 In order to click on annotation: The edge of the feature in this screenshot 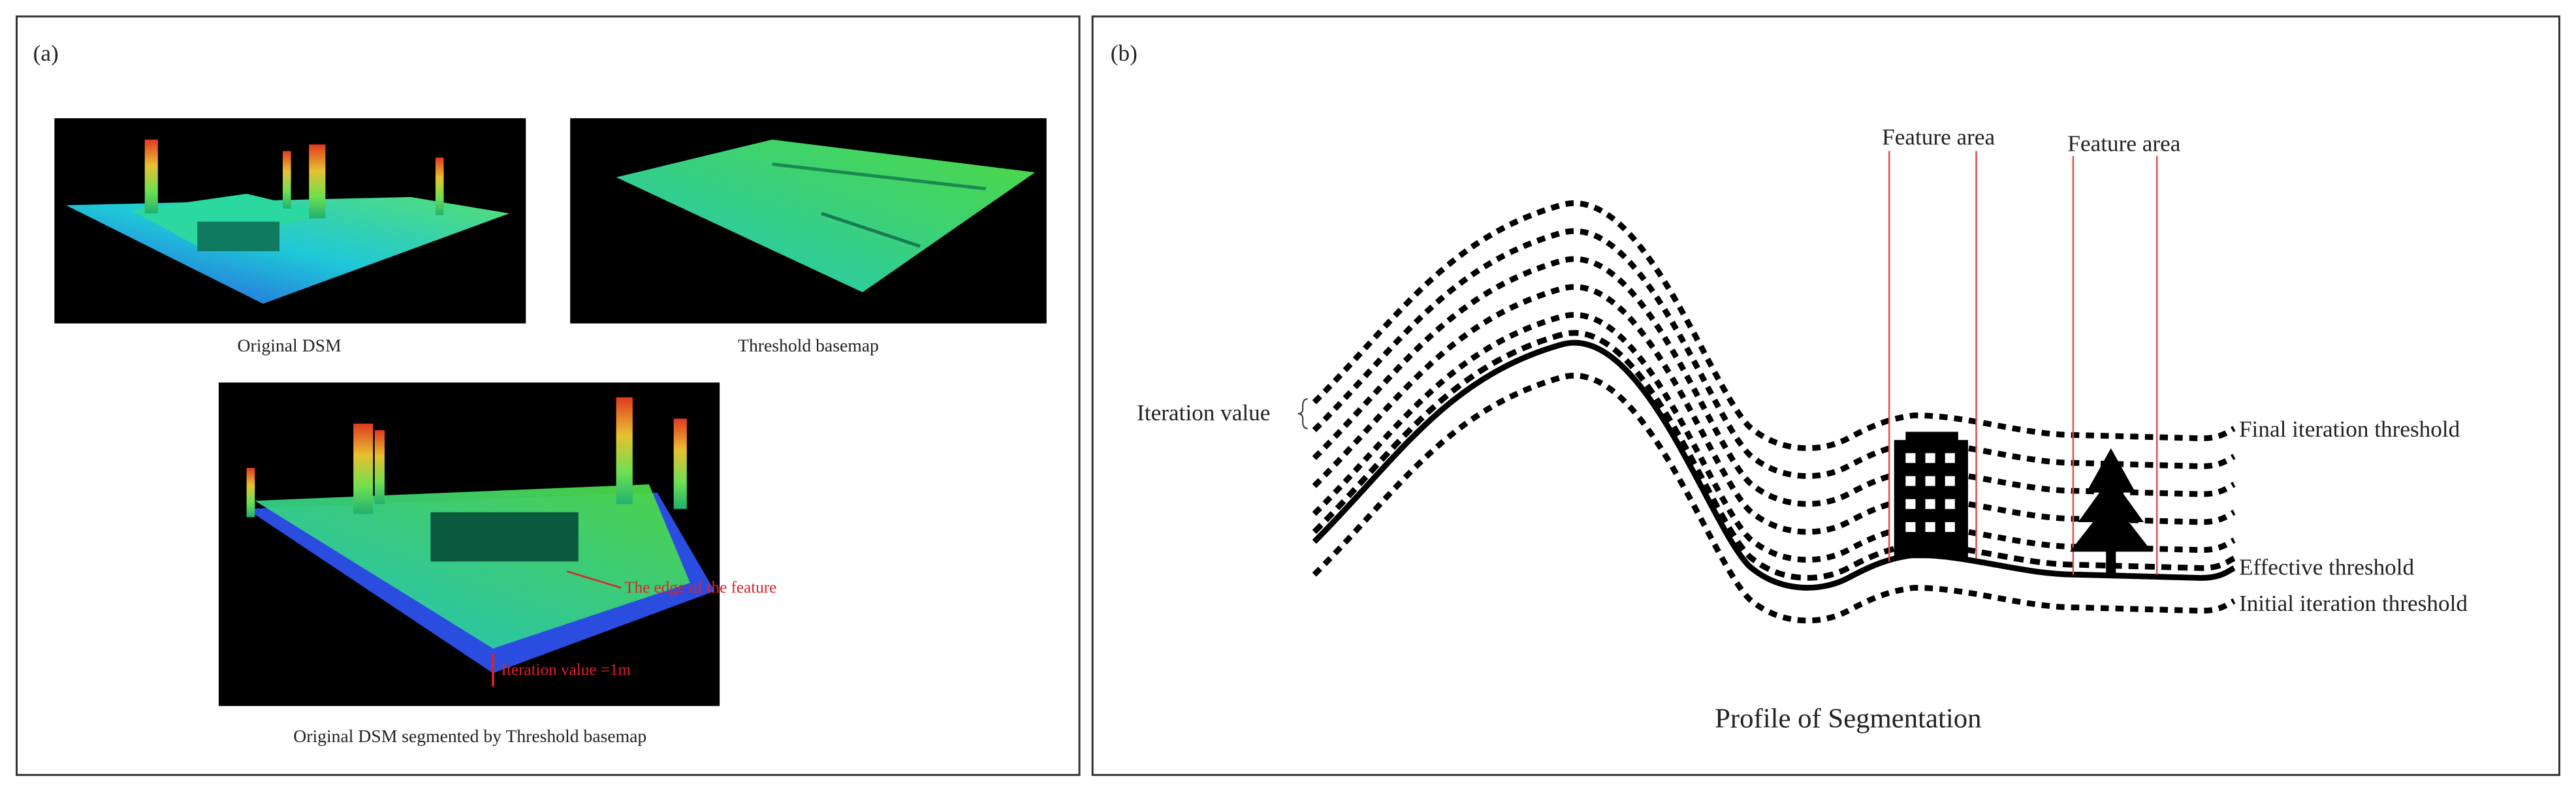, I will do `click(700, 588)`.